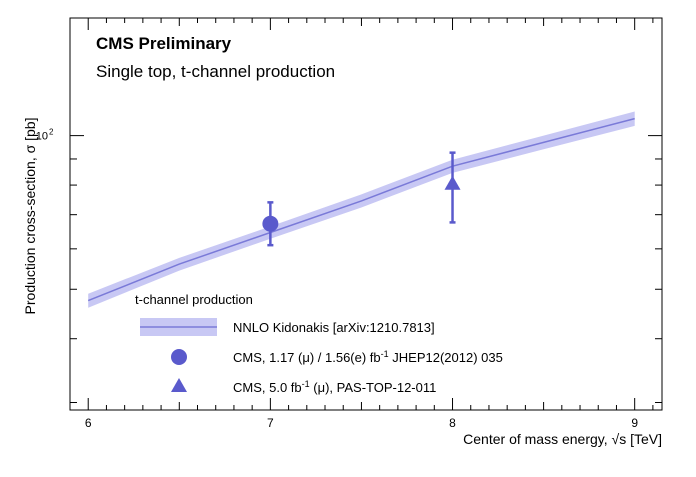 The width and height of the screenshot is (696, 477). Describe the element at coordinates (215, 71) in the screenshot. I see `chart-subtitle: Single top, t-channel production` at that location.